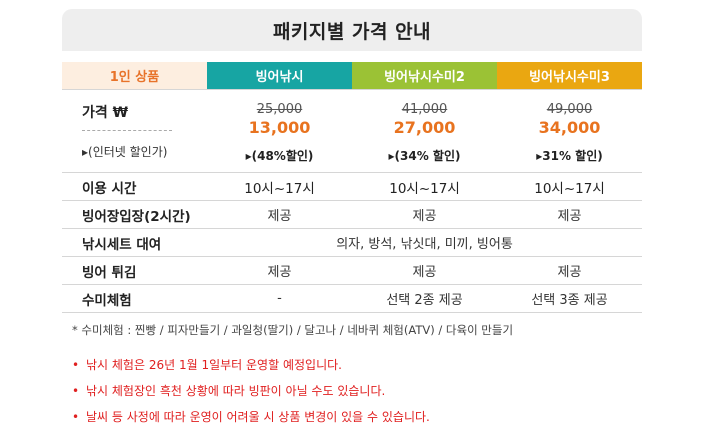 The height and width of the screenshot is (430, 705). I want to click on table-row: 수미체험 - 선택 2종 제공 선택 3종 제공, so click(352, 298).